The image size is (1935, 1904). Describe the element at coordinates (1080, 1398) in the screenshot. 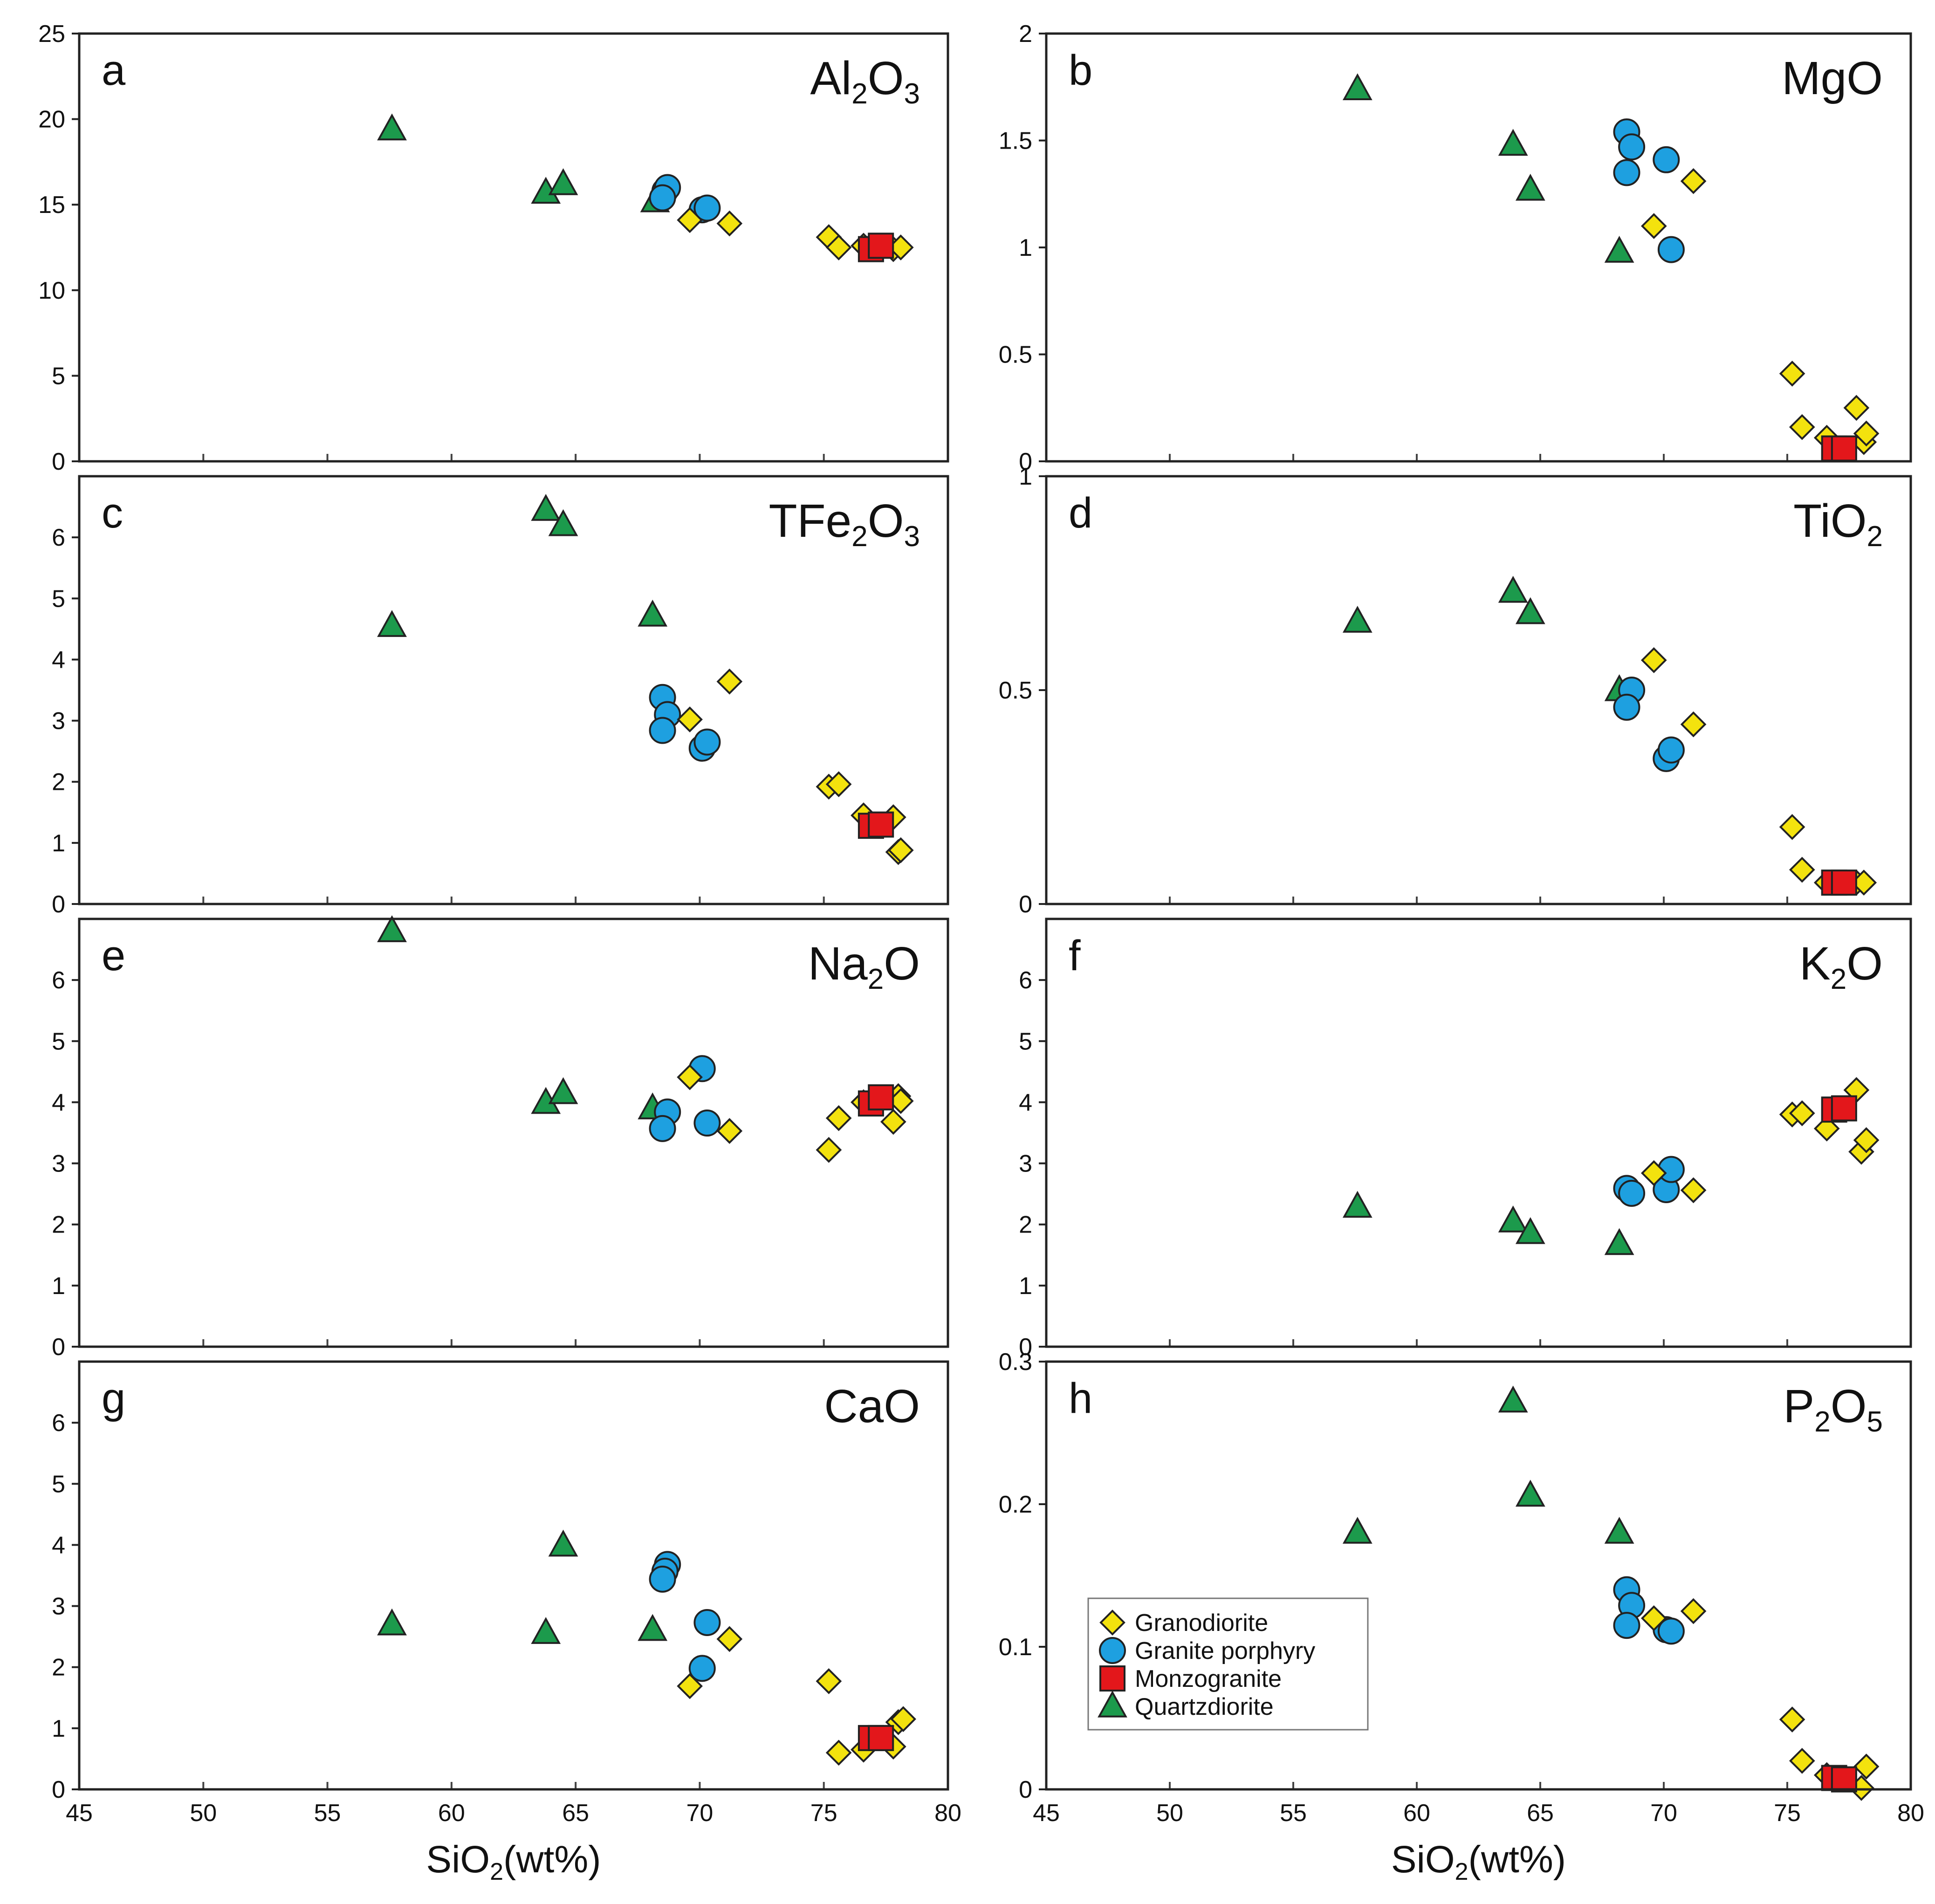

I see `panel-letter: h` at that location.